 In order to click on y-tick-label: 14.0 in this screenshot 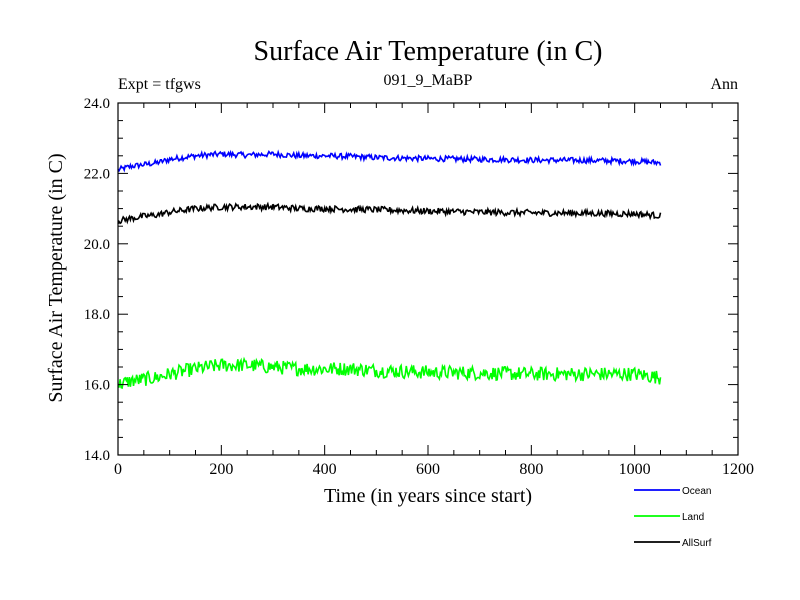, I will do `click(97, 456)`.